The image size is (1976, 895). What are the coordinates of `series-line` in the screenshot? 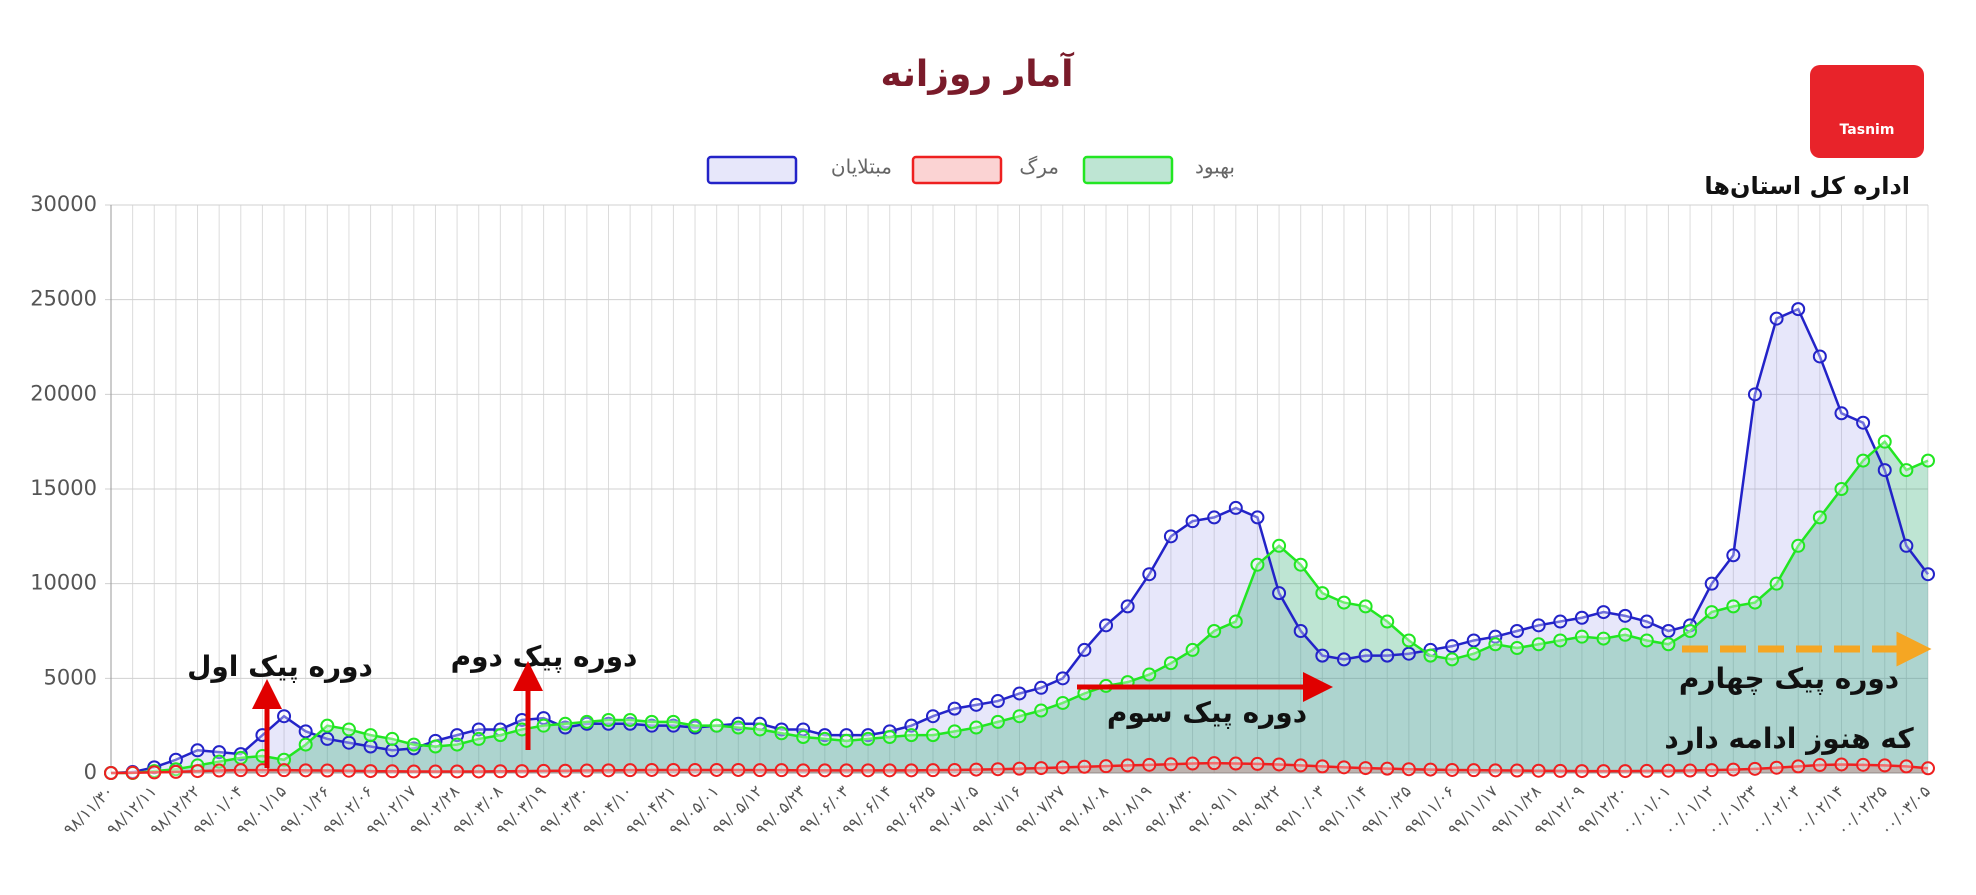 It's located at (1019, 768).